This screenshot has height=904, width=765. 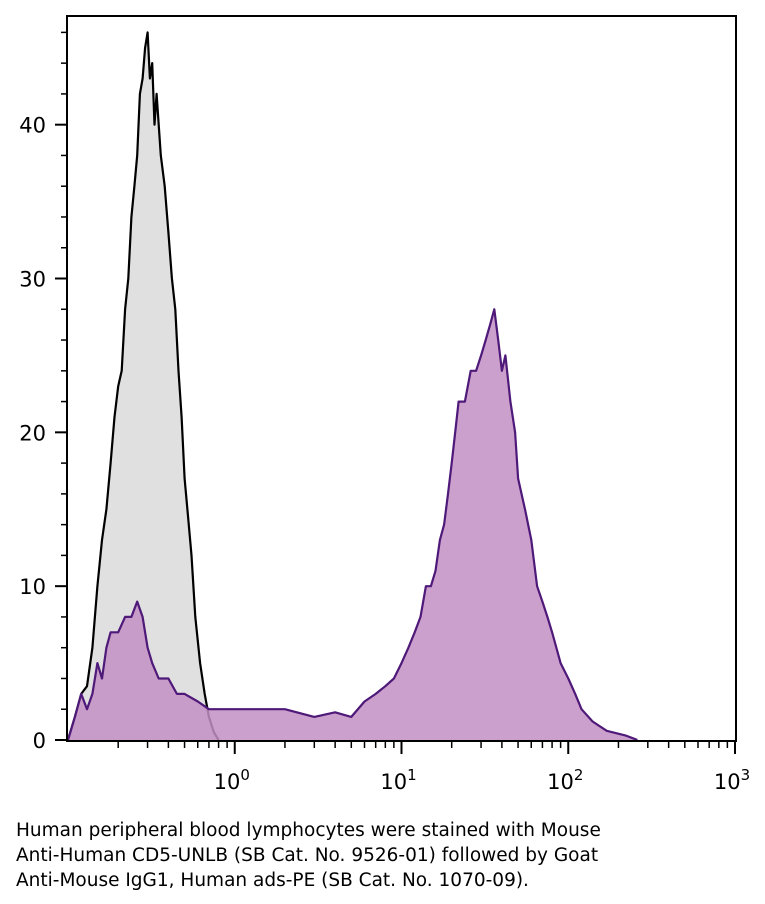 What do you see at coordinates (565, 780) in the screenshot?
I see `x-tick-label: 10²` at bounding box center [565, 780].